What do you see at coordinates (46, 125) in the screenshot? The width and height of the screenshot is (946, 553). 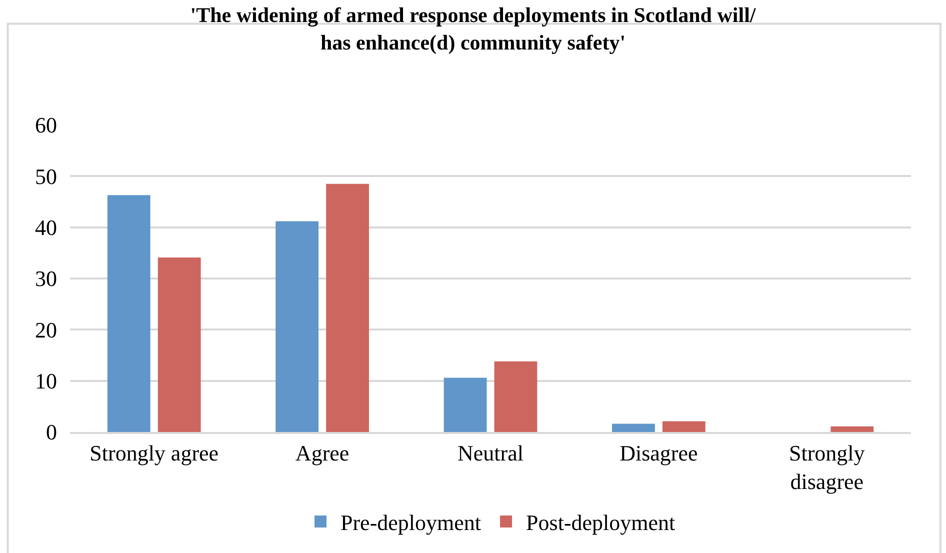 I see `y-tick-label: 60` at bounding box center [46, 125].